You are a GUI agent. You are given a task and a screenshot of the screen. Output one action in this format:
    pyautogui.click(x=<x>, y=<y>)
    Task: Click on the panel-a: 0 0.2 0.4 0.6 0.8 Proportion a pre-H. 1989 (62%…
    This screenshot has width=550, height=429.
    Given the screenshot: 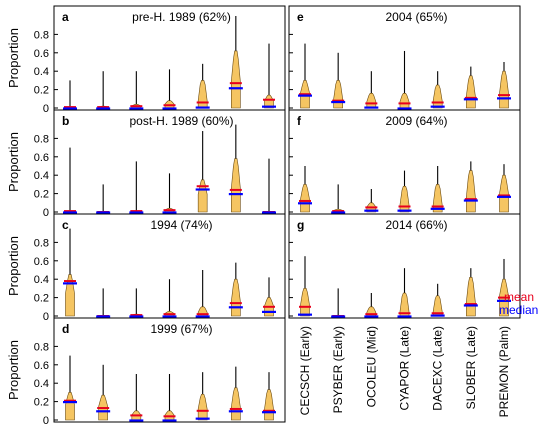 What is the action you would take?
    pyautogui.click(x=146, y=60)
    